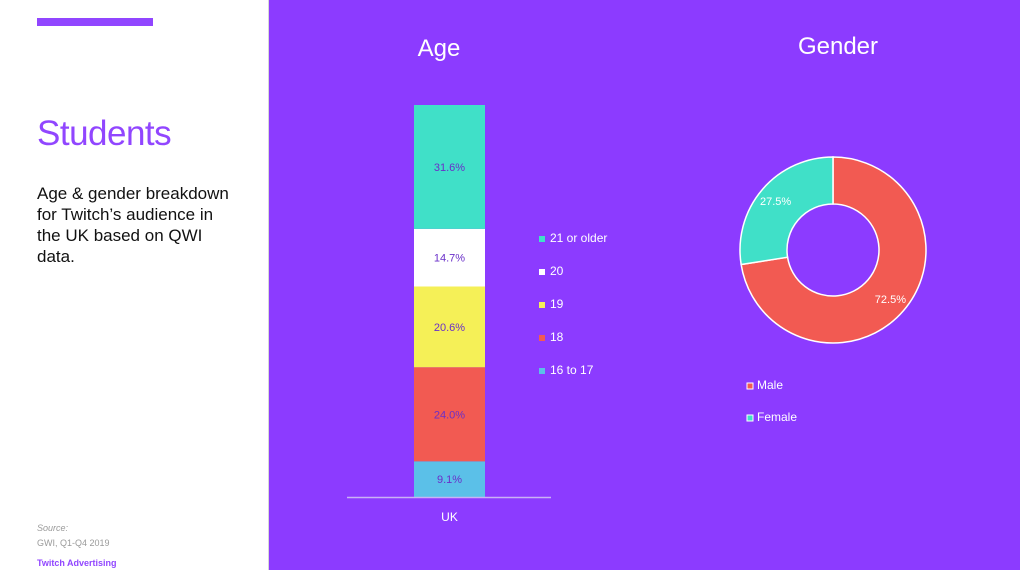  I want to click on gender-legend-label: Male, so click(770, 385).